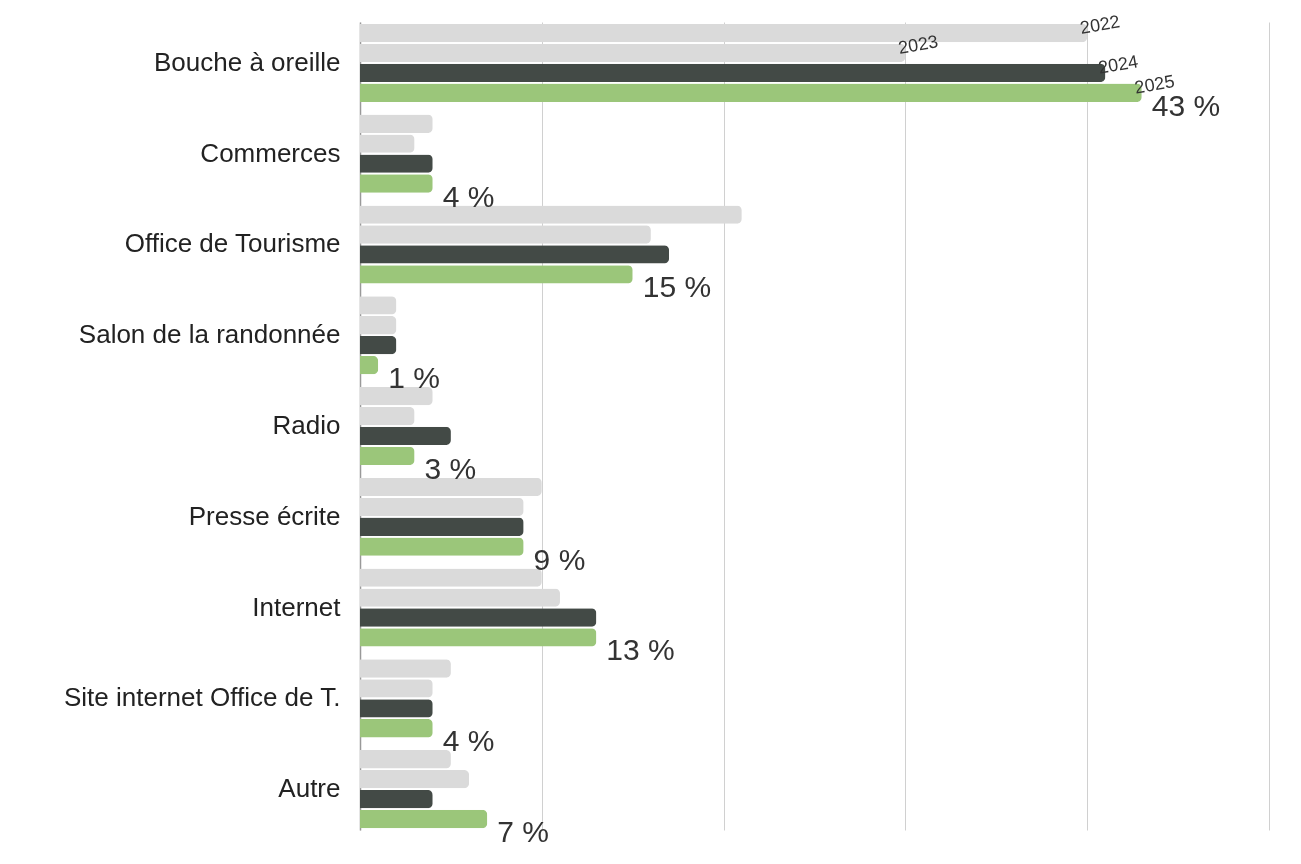 The width and height of the screenshot is (1301, 864). Describe the element at coordinates (414, 378) in the screenshot. I see `data-label: 1 %` at that location.